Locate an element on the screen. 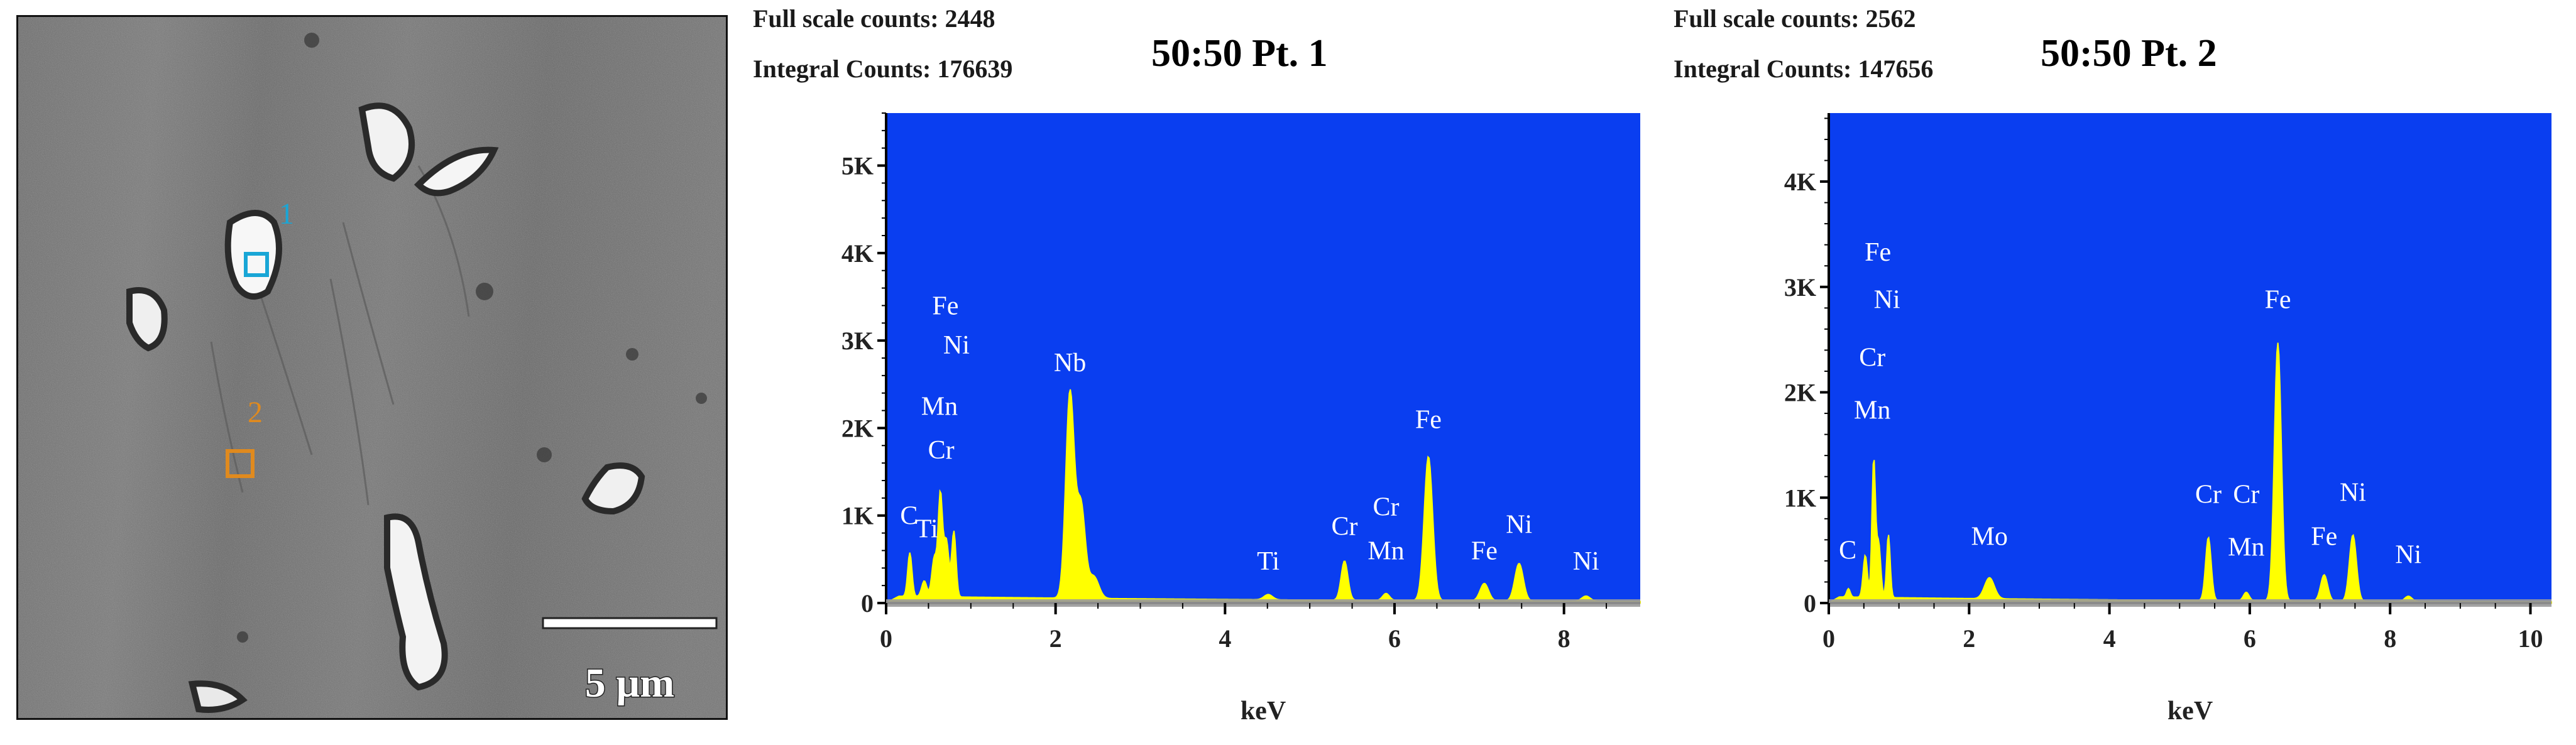 The height and width of the screenshot is (745, 2576). full-scale-counts-1: Full scale counts: 2448 is located at coordinates (874, 18).